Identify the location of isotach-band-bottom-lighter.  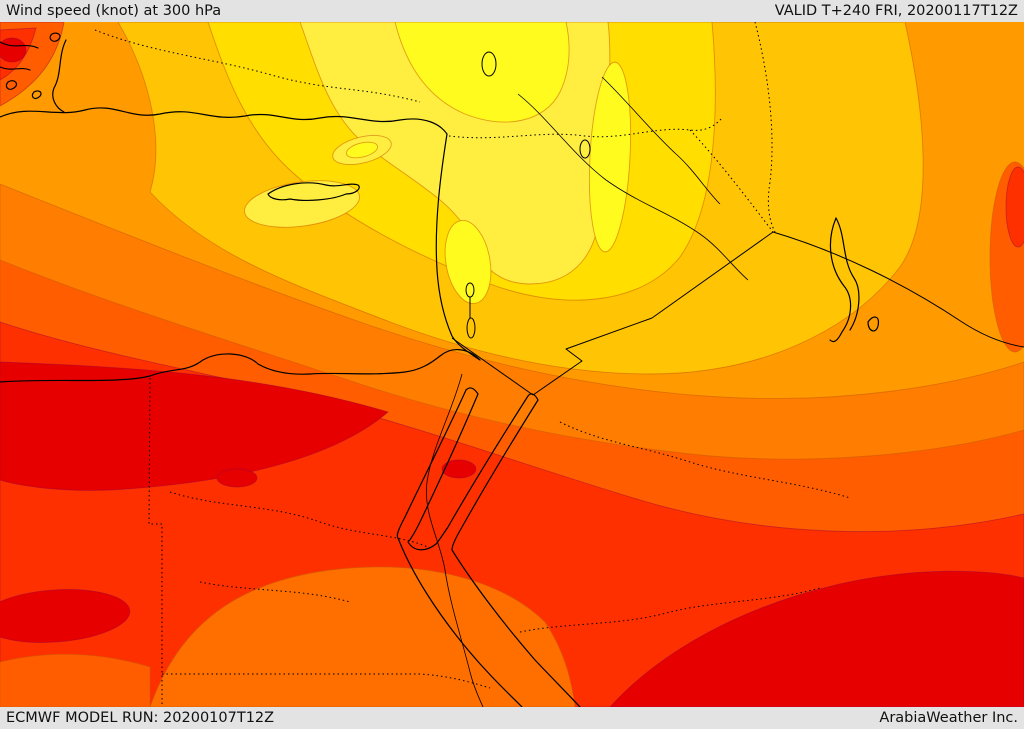
(362, 636).